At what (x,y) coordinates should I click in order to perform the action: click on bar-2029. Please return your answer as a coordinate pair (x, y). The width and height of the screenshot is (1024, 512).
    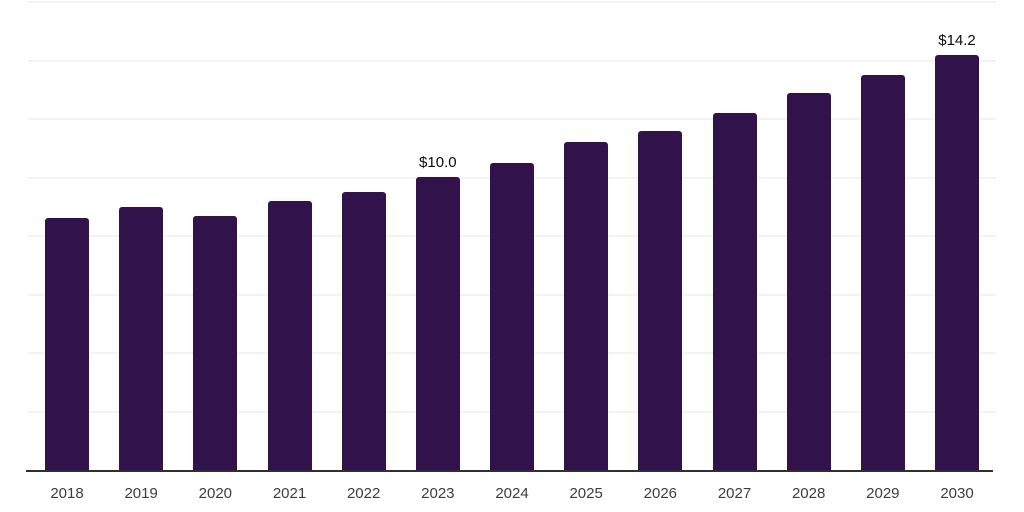
    Looking at the image, I should click on (883, 272).